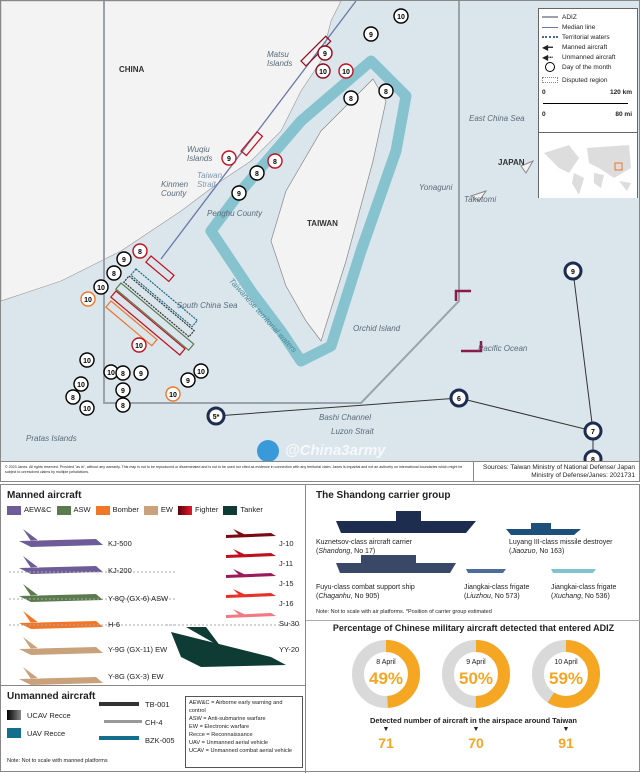 Image resolution: width=640 pixels, height=773 pixels. What do you see at coordinates (523, 552) in the screenshot?
I see `ship-name: Jiaozuo` at bounding box center [523, 552].